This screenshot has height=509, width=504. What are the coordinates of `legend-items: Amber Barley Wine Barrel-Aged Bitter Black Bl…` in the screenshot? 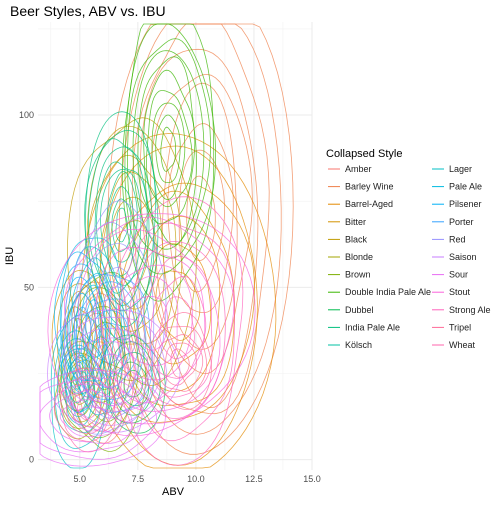 It's located at (409, 257).